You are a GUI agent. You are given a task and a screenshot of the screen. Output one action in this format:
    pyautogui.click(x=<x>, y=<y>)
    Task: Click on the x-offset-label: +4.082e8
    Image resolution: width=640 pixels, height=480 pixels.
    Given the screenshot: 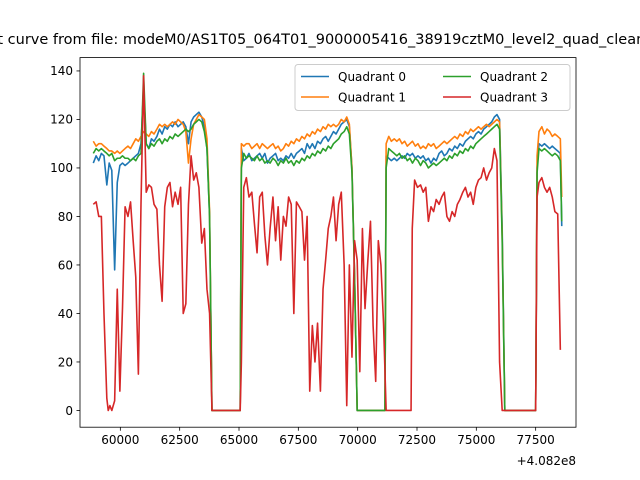 What is the action you would take?
    pyautogui.click(x=546, y=461)
    